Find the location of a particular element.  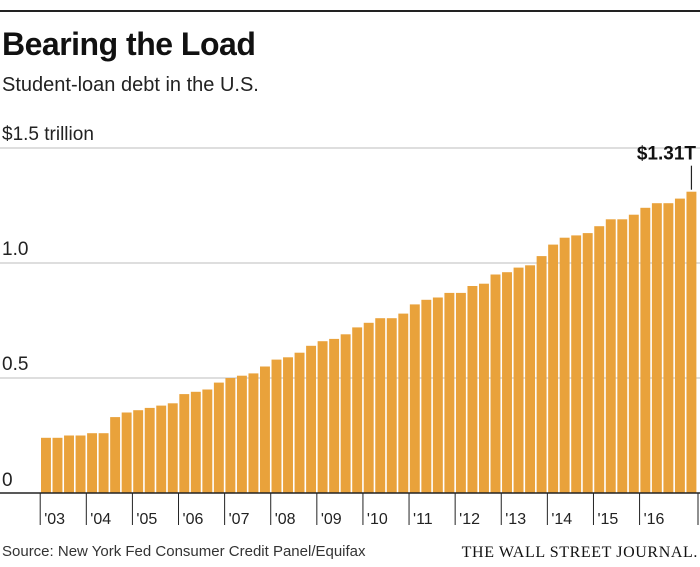

top-rule is located at coordinates (350, 11).